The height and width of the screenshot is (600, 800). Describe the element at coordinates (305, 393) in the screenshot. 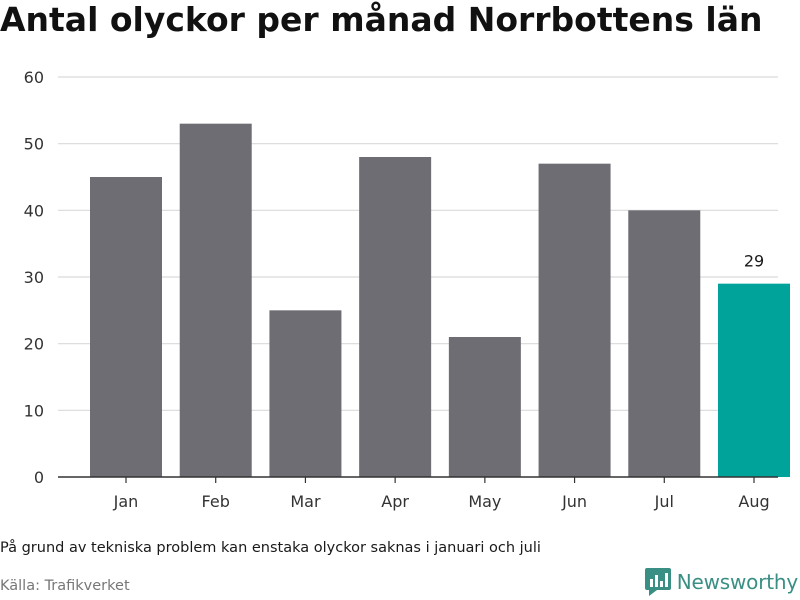

I see `bar-mar` at that location.